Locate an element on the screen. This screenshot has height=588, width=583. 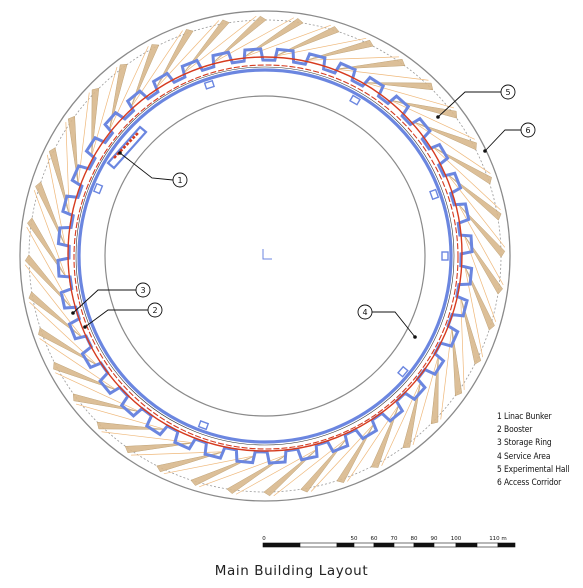
legend-item: 5 Experimental Hall is located at coordinates (533, 469).